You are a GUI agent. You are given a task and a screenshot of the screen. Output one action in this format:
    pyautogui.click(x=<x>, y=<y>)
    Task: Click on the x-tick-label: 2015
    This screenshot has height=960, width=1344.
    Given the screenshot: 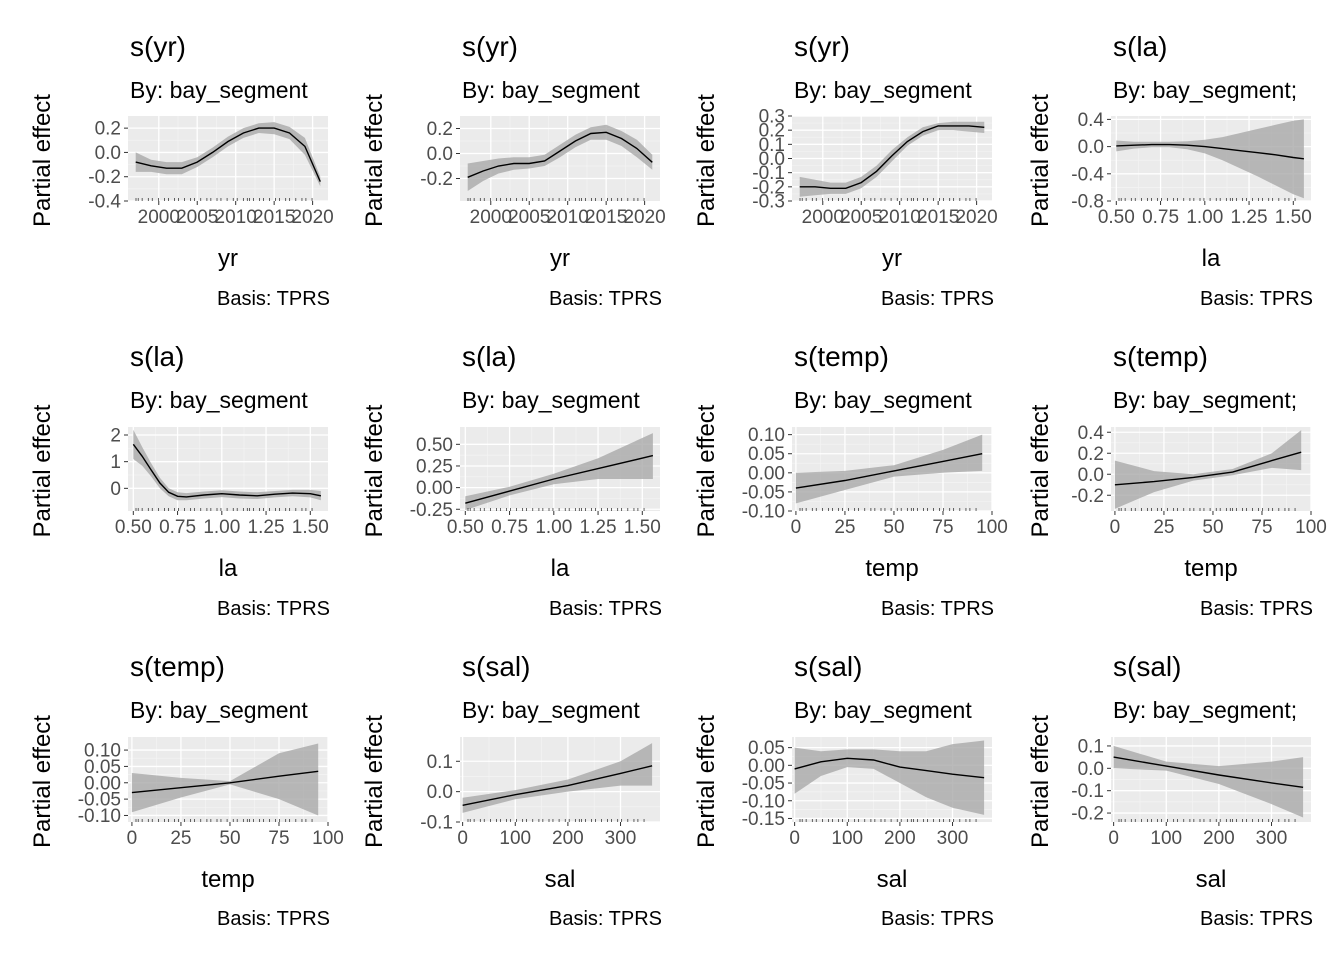 What is the action you would take?
    pyautogui.click(x=938, y=217)
    